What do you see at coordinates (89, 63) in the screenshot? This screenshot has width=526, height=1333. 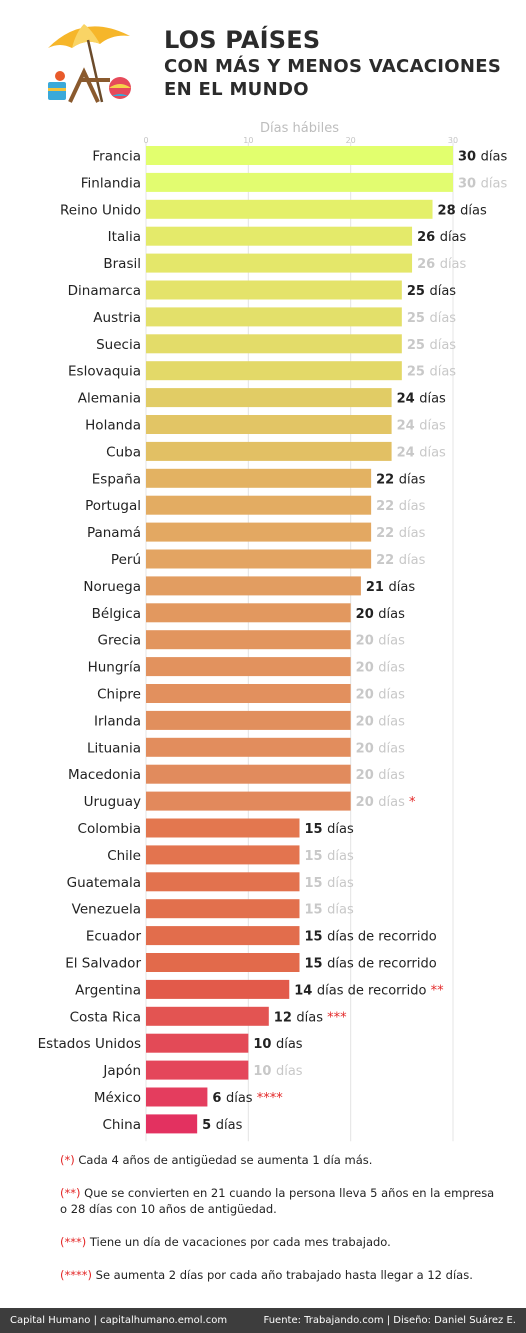 I see `beach-umbrella-icon` at bounding box center [89, 63].